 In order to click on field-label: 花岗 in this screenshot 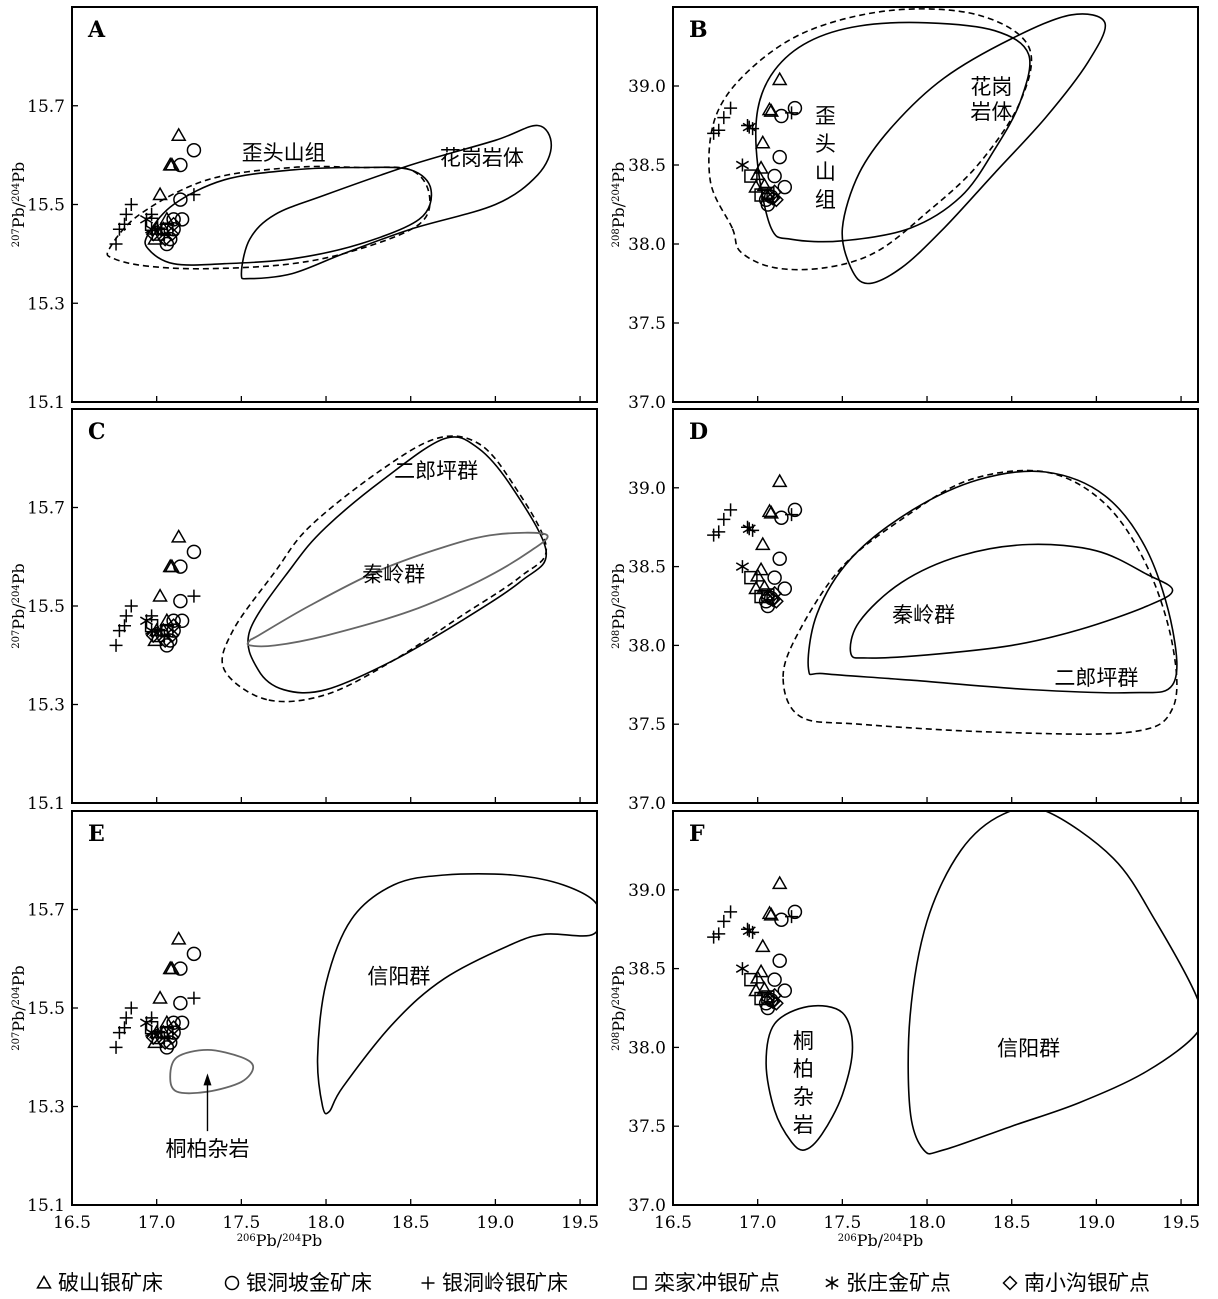, I will do `click(991, 87)`.